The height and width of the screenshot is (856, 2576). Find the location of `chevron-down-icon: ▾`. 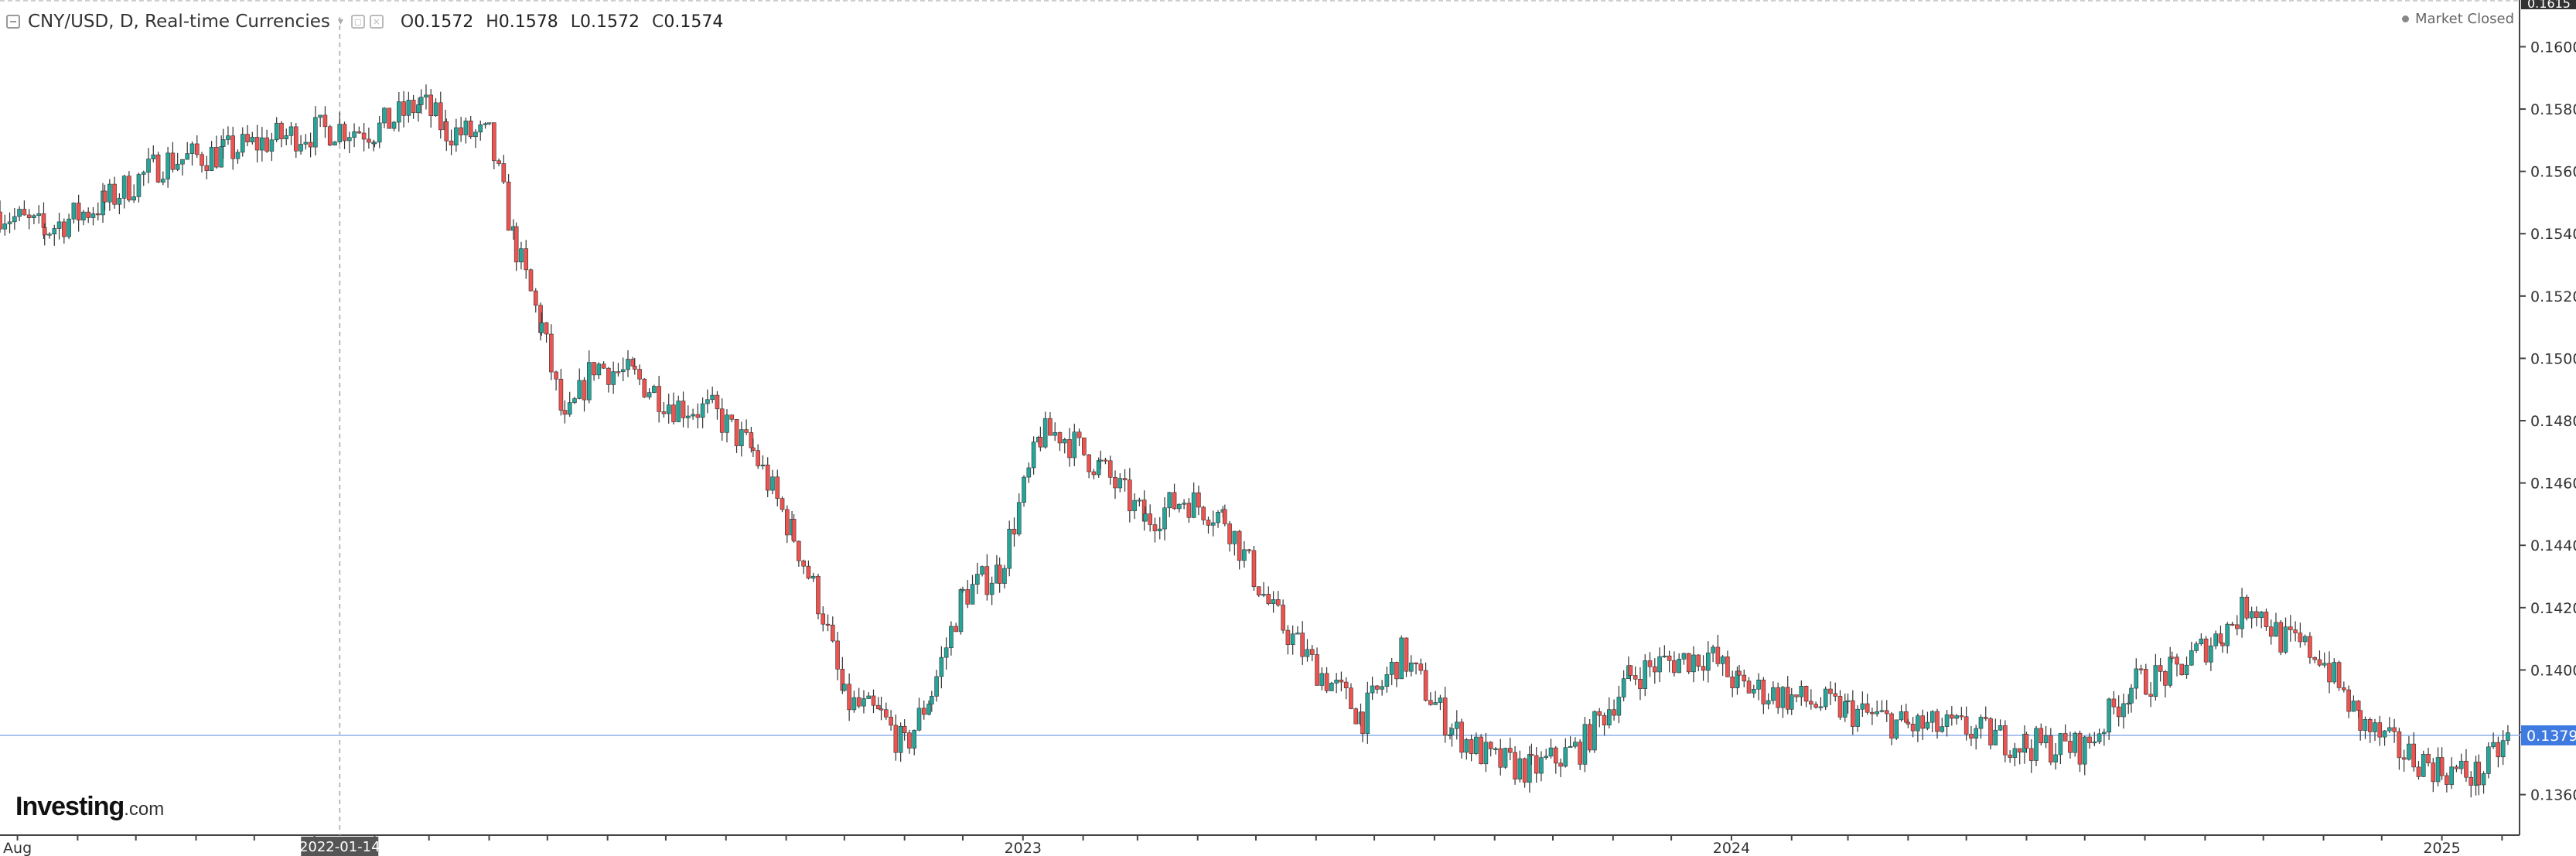

chevron-down-icon: ▾ is located at coordinates (340, 21).